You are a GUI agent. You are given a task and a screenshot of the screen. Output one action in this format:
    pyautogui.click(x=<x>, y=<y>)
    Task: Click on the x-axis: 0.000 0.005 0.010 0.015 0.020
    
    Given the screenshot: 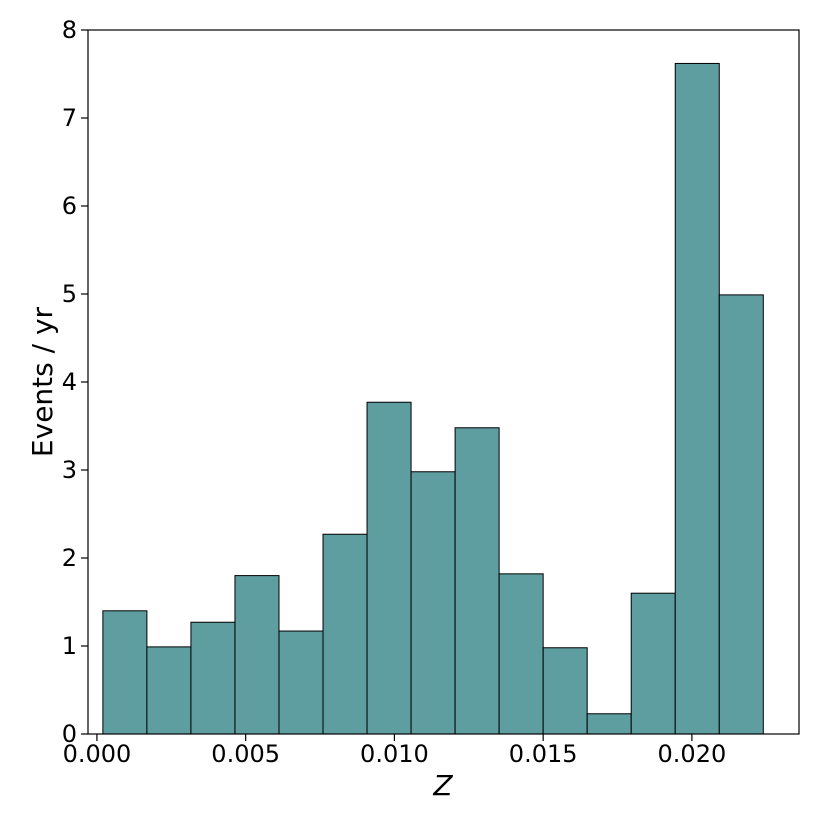 What is the action you would take?
    pyautogui.click(x=395, y=751)
    